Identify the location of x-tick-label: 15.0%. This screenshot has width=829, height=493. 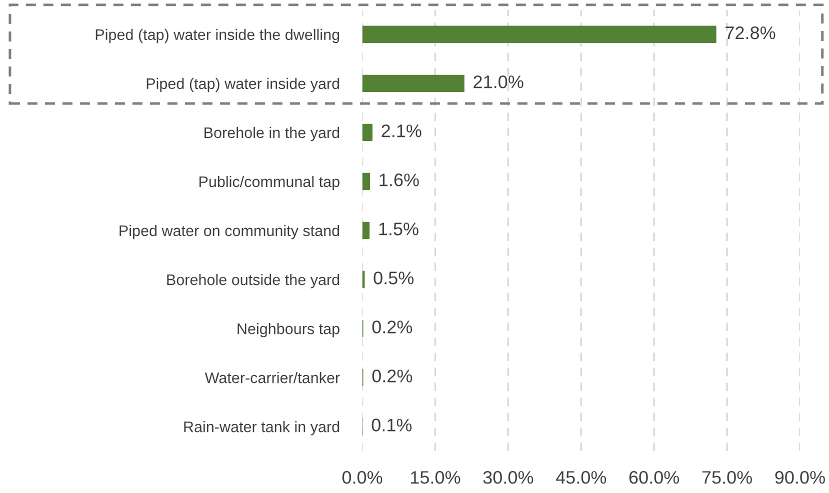
(435, 477).